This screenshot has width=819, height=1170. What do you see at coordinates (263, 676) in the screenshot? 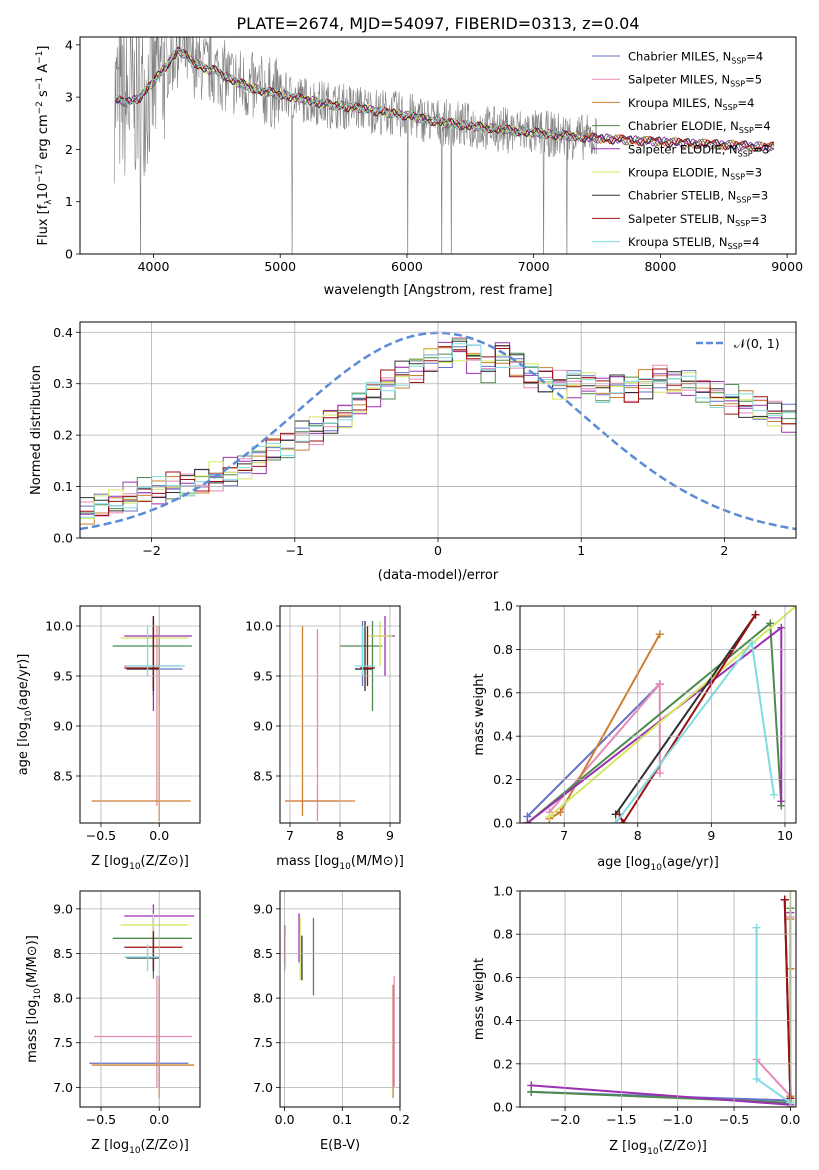
I see `tick-label-y: 9.5` at bounding box center [263, 676].